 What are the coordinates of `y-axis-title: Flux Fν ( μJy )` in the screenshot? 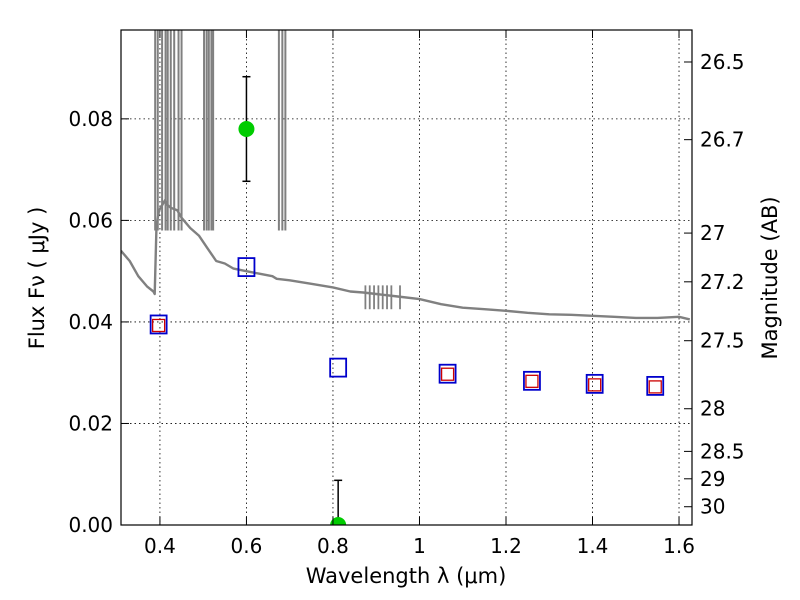 It's located at (37, 278).